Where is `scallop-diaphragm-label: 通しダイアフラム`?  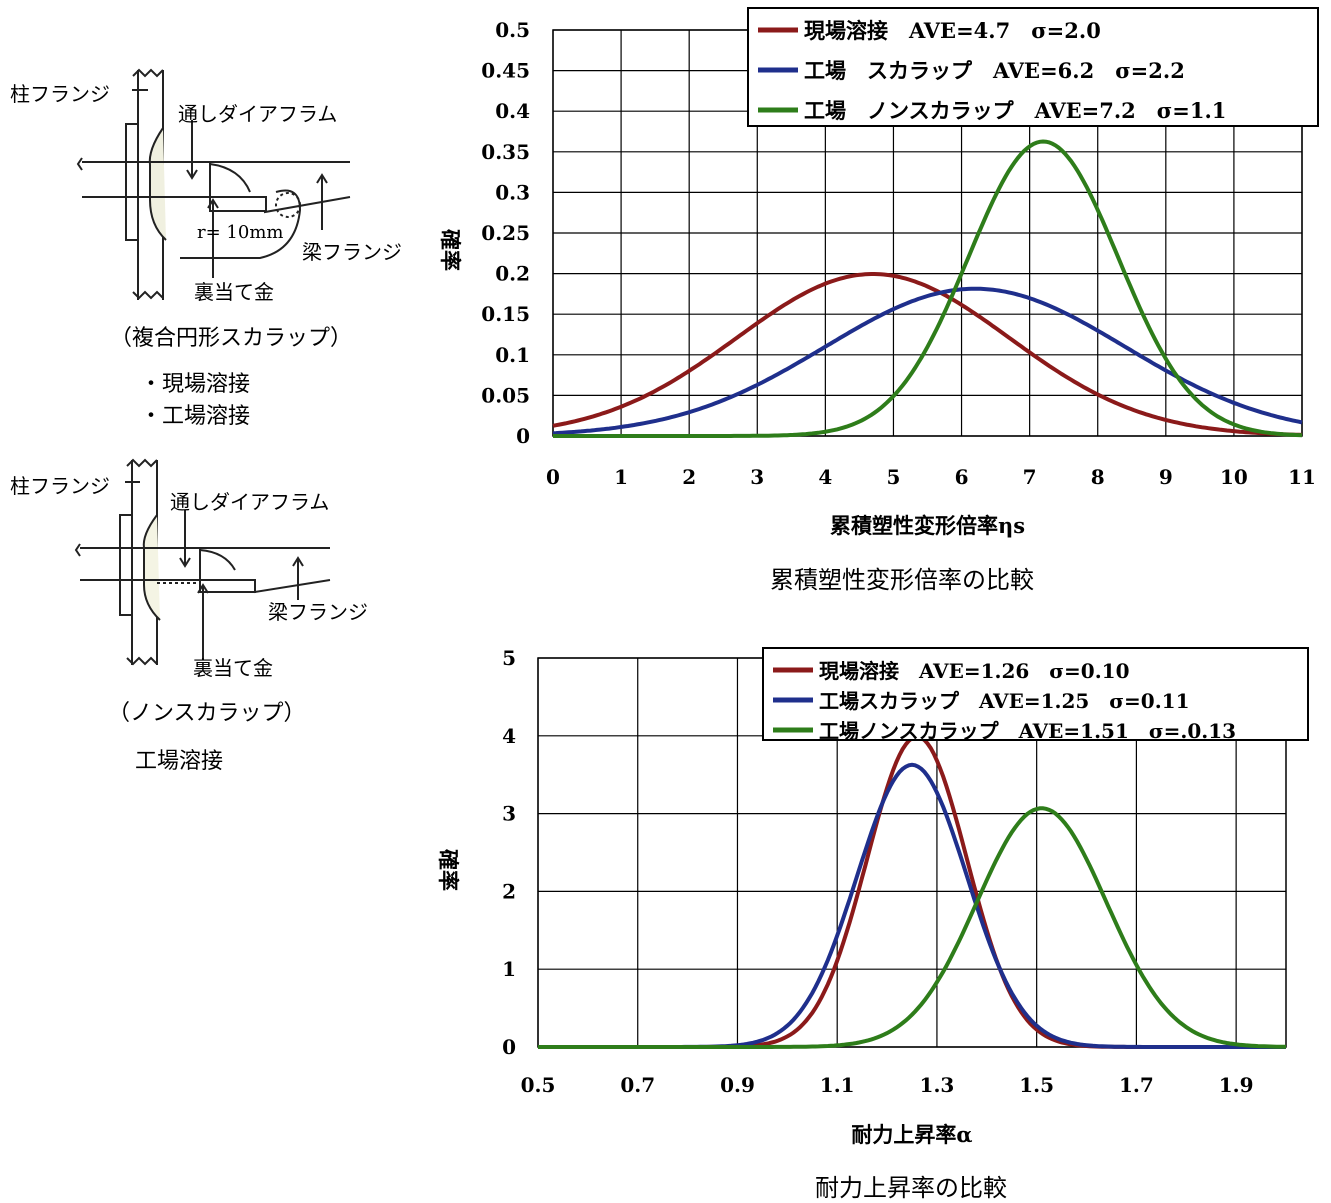
scallop-diaphragm-label: 通しダイアフラム is located at coordinates (258, 114).